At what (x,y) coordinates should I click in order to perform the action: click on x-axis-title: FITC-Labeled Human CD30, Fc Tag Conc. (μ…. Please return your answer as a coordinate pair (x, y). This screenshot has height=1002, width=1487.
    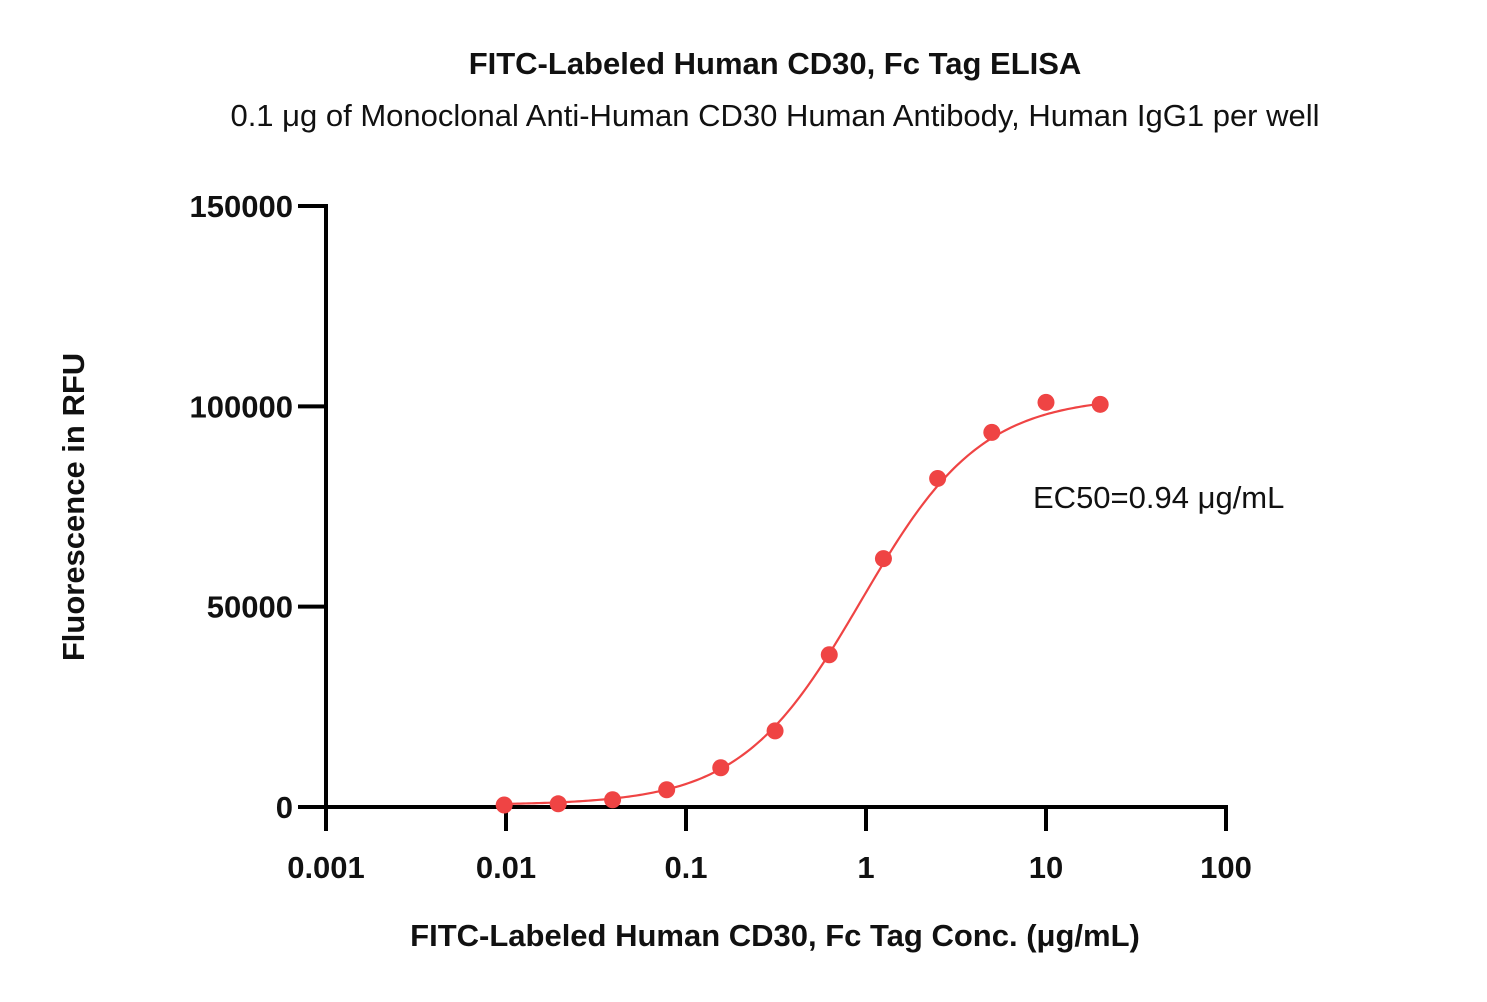
    Looking at the image, I should click on (775, 935).